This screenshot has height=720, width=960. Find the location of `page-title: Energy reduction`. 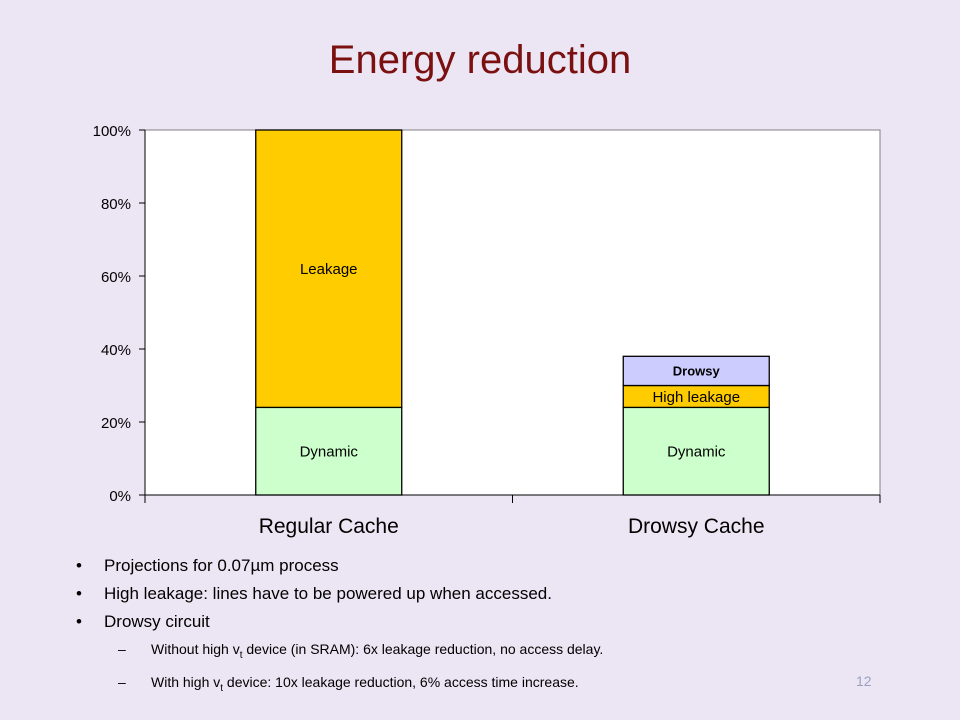

page-title: Energy reduction is located at coordinates (480, 60).